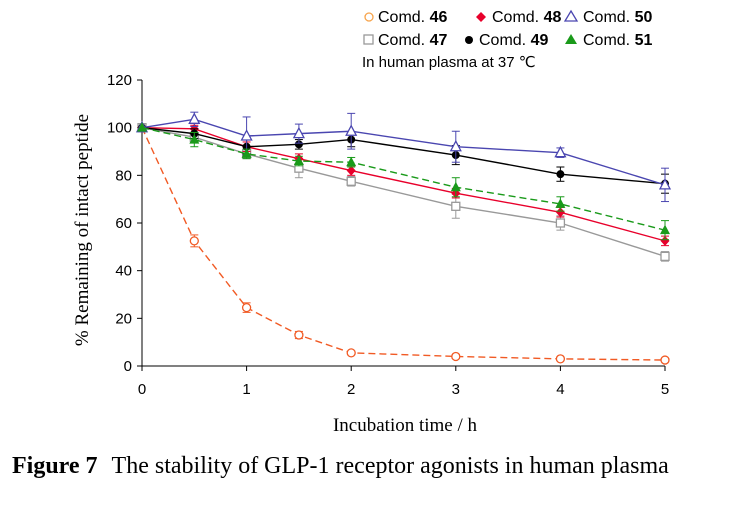 The image size is (732, 522). What do you see at coordinates (403, 382) in the screenshot?
I see `x-ticks: 0 1 2 3 4 5` at bounding box center [403, 382].